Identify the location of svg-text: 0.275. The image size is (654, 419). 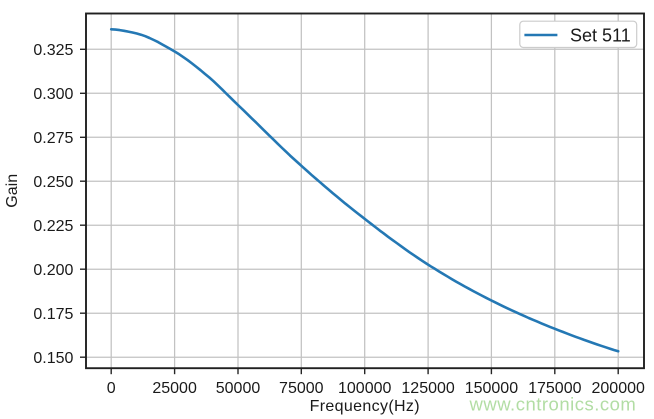
(53, 138).